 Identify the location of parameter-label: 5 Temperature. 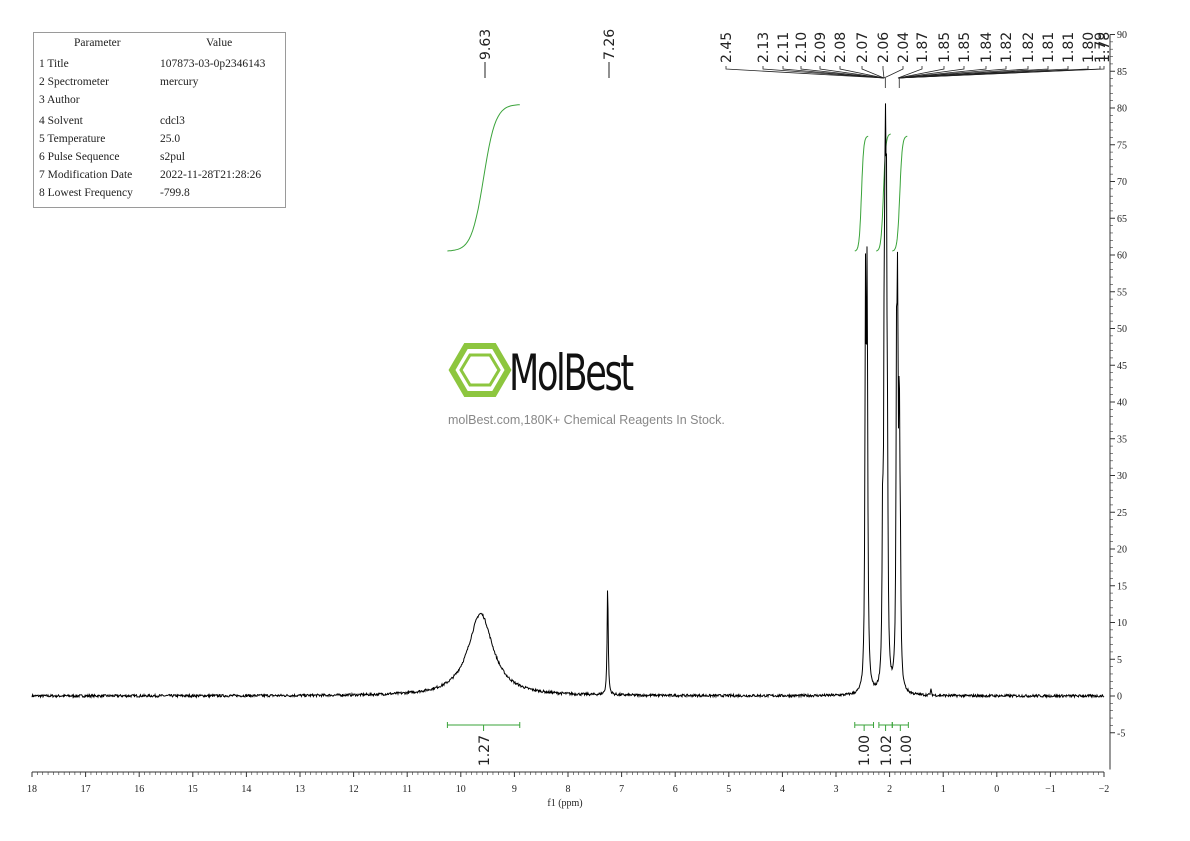
(72, 139).